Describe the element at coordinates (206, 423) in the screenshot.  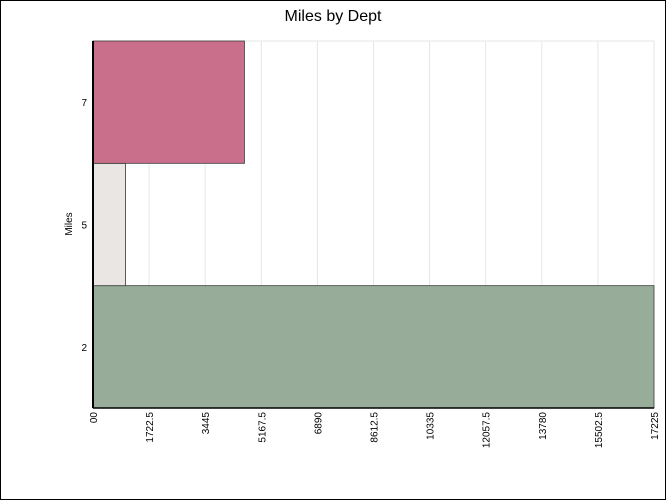
I see `x-tick-label: 3445` at that location.